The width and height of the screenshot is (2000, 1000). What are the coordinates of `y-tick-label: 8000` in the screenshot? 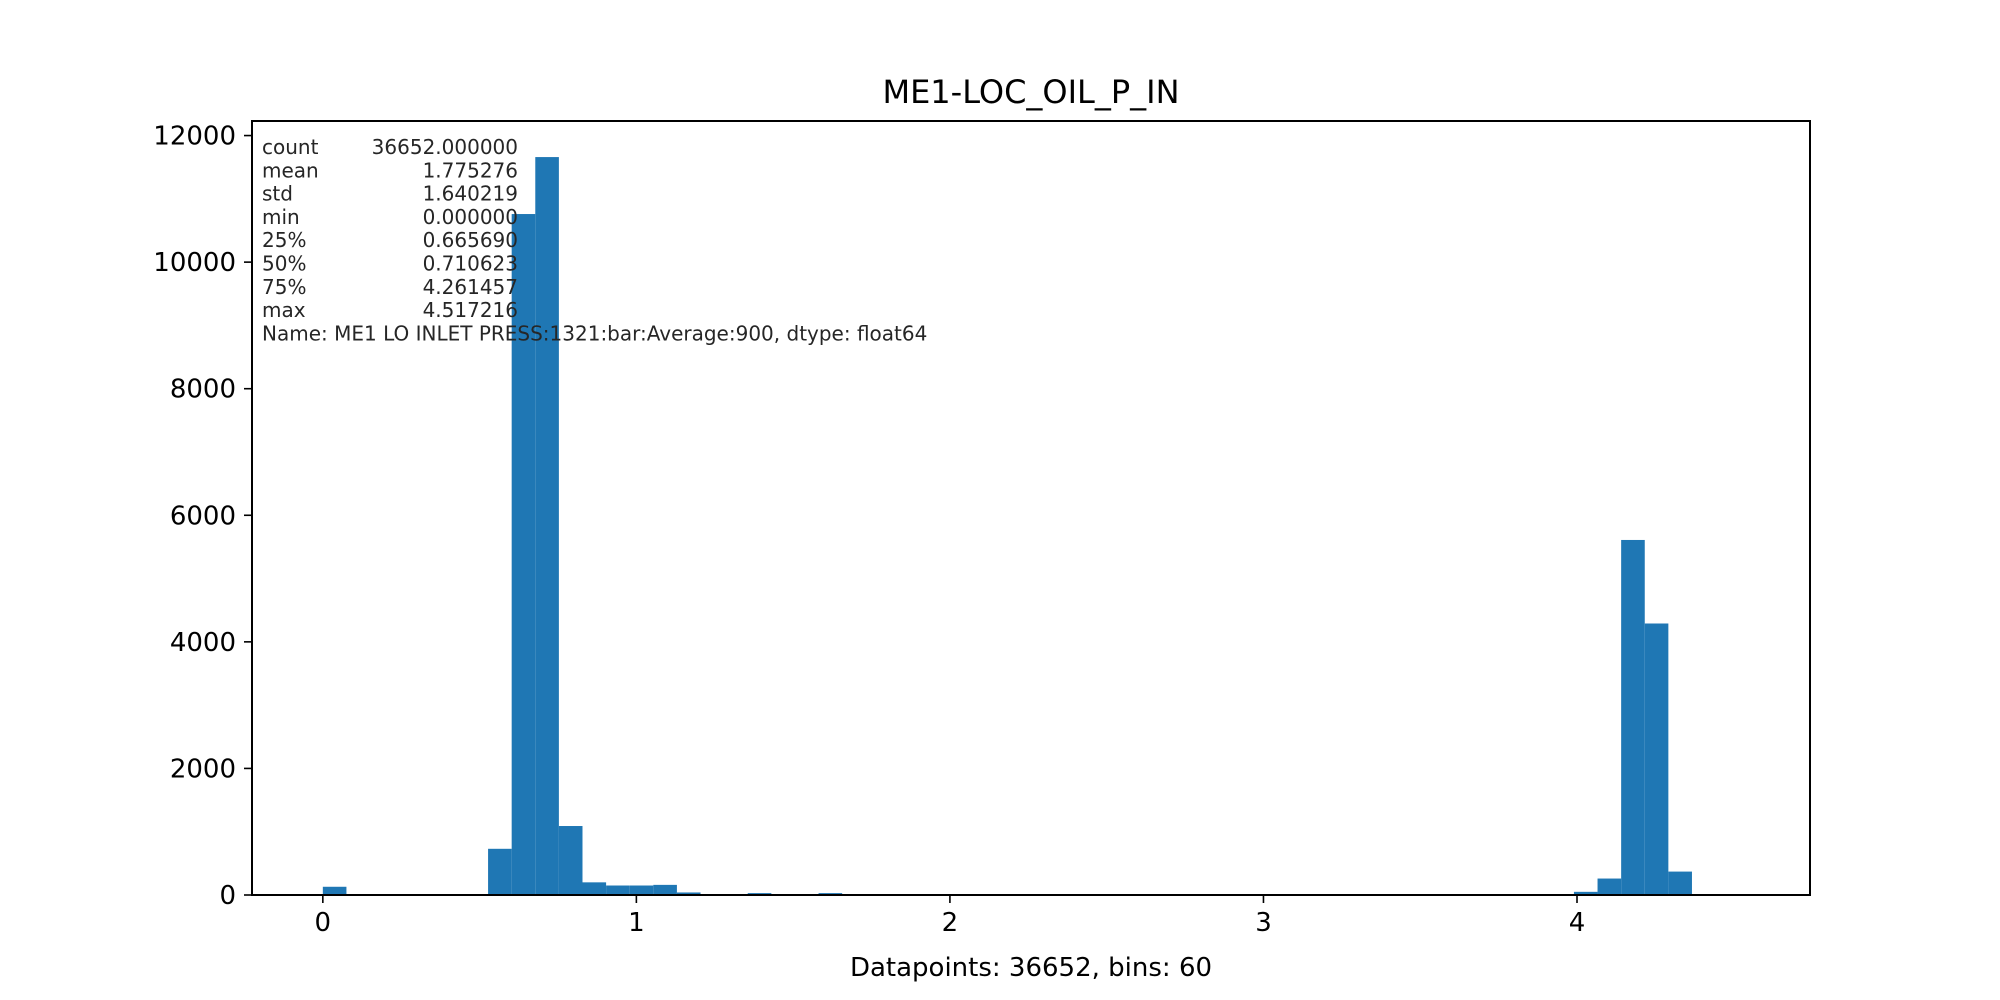 It's located at (203, 390).